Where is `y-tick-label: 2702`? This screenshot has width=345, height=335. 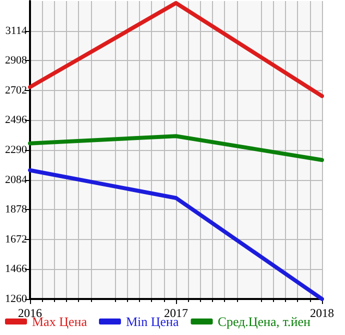
y-tick-label: 2702 is located at coordinates (16, 90).